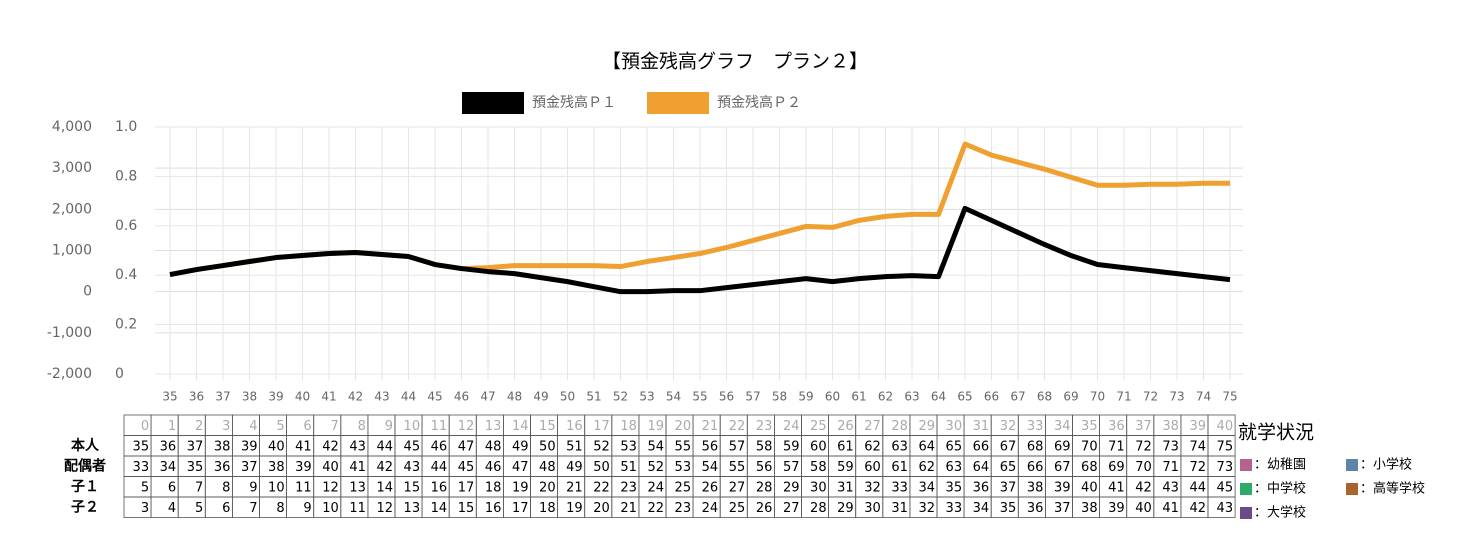 The height and width of the screenshot is (540, 1465). What do you see at coordinates (699, 397) in the screenshot?
I see `x-tick-label: 55` at bounding box center [699, 397].